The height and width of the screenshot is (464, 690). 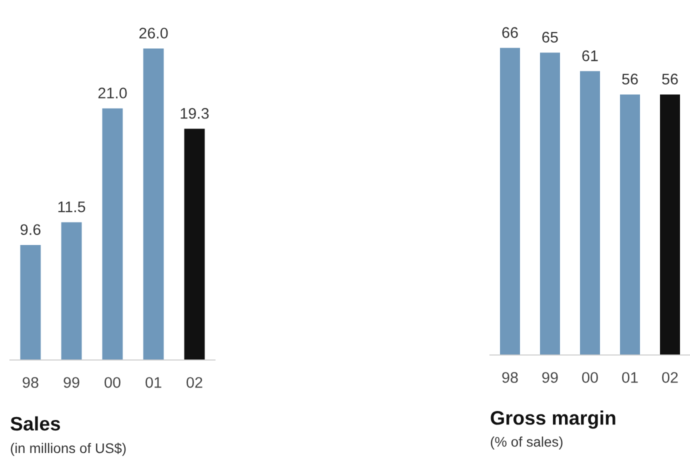 What do you see at coordinates (112, 93) in the screenshot?
I see `data-label: 21.0` at bounding box center [112, 93].